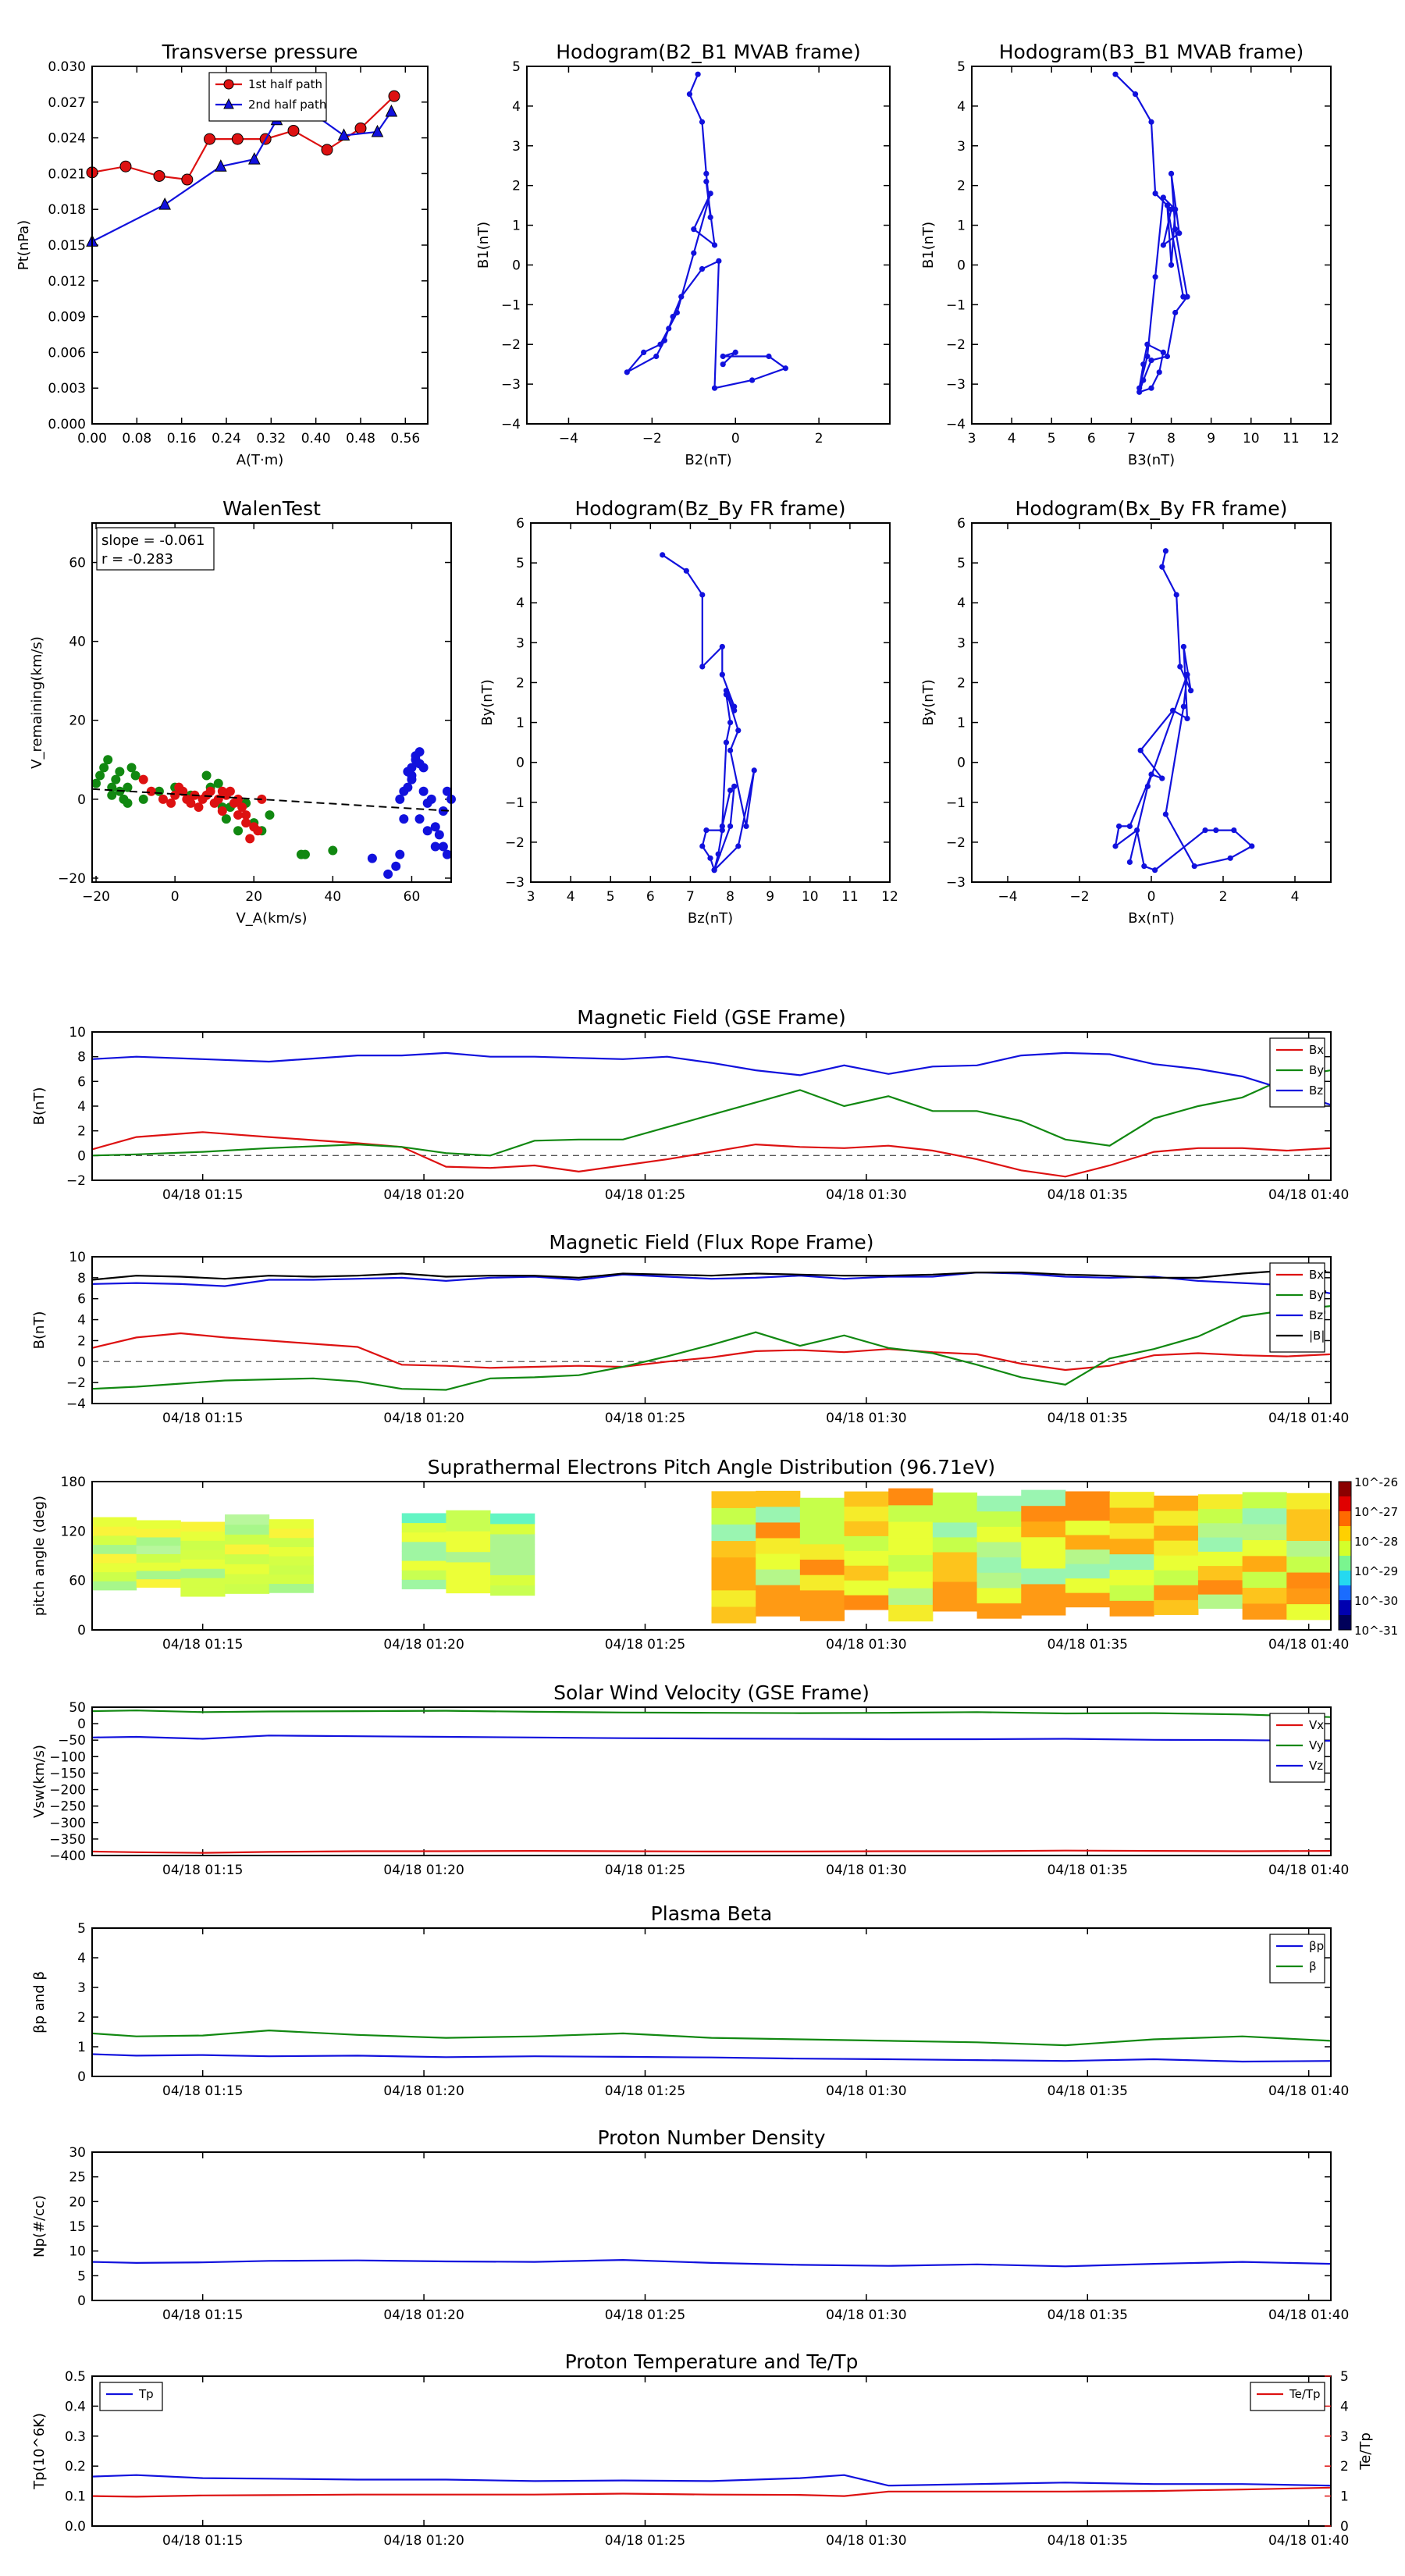 This screenshot has width=1405, height=2576. What do you see at coordinates (770, 897) in the screenshot?
I see `x-tick-label: 9` at bounding box center [770, 897].